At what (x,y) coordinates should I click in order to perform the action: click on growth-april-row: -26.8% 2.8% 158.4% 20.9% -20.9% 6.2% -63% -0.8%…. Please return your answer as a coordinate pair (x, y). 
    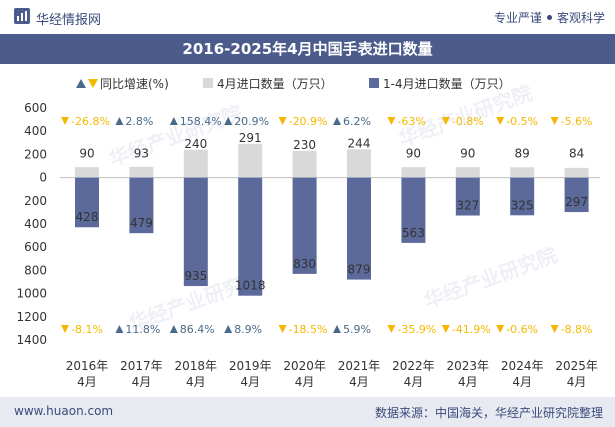
    Looking at the image, I should click on (327, 121).